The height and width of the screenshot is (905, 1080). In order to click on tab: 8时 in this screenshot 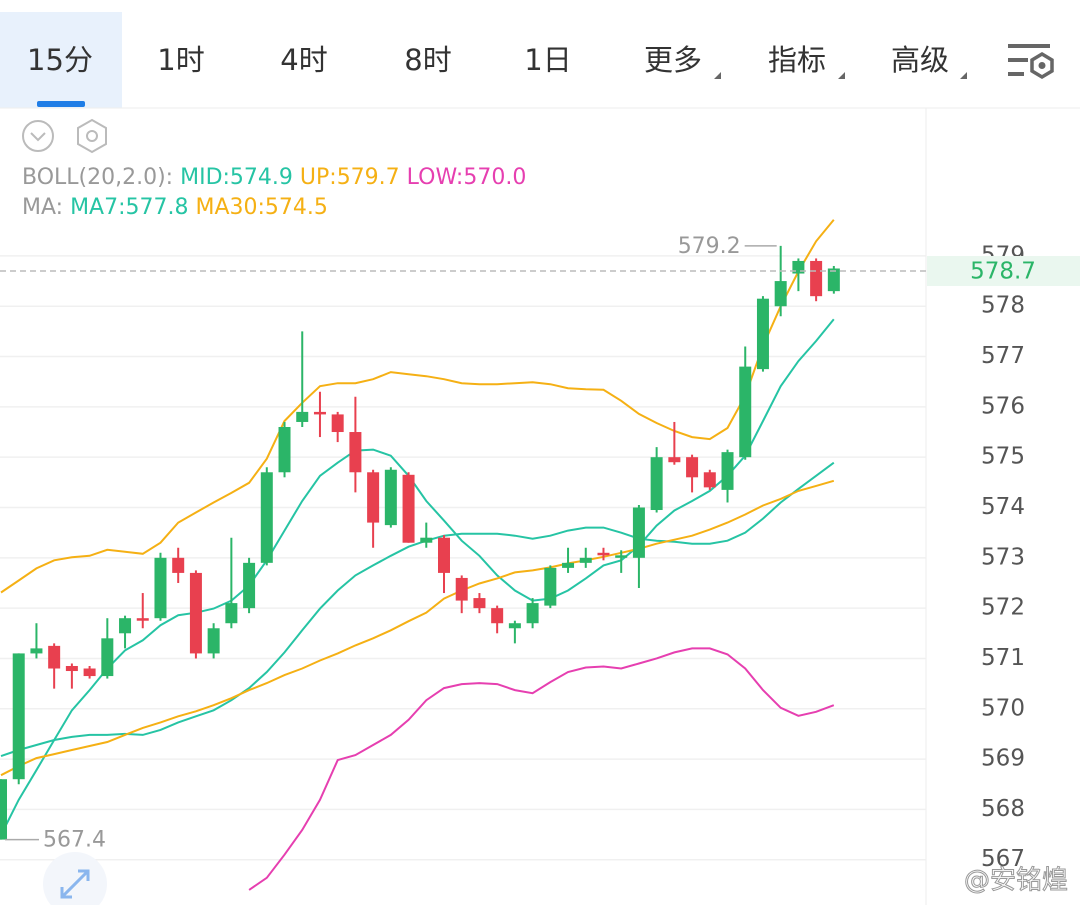, I will do `click(427, 60)`.